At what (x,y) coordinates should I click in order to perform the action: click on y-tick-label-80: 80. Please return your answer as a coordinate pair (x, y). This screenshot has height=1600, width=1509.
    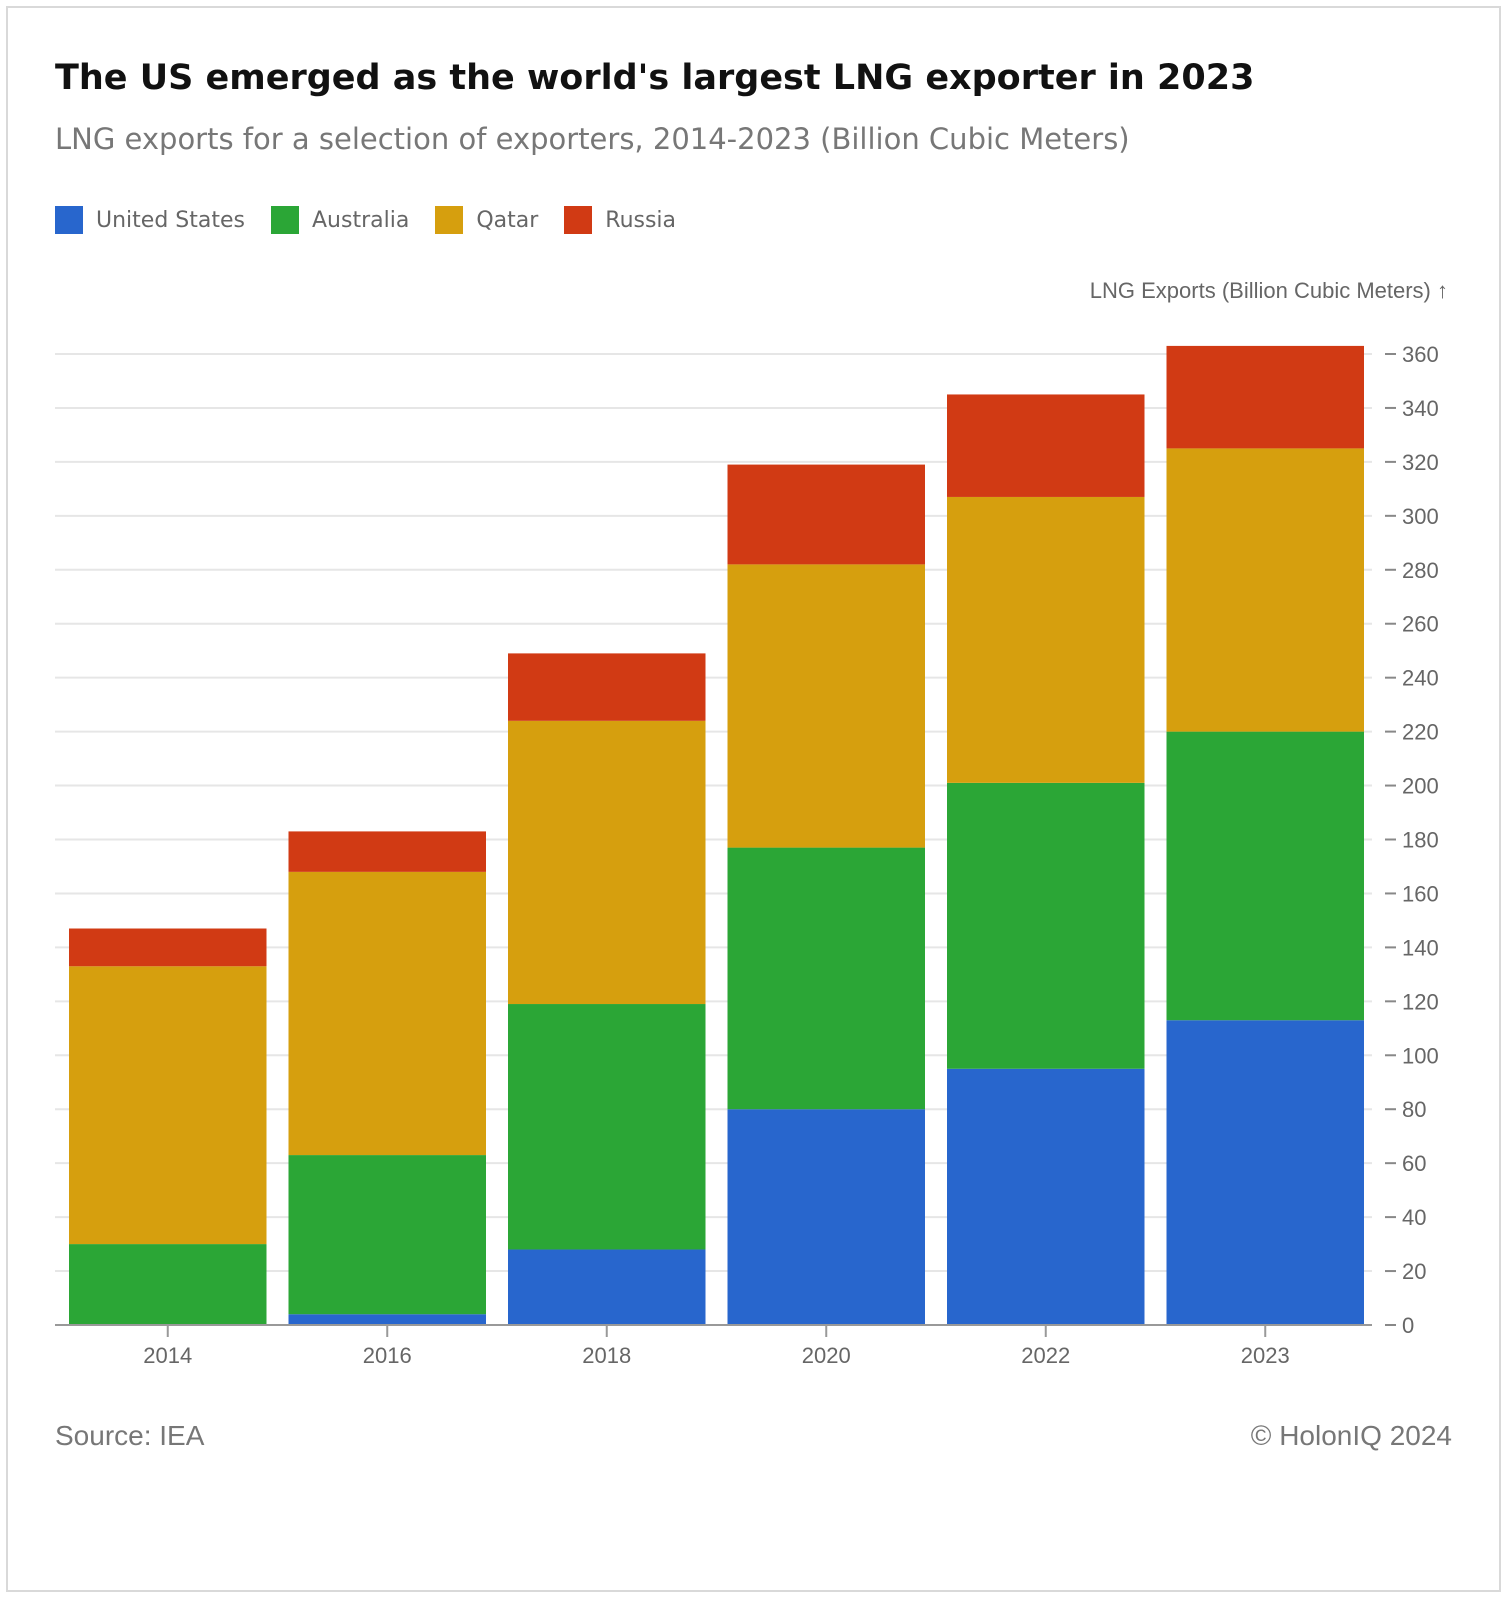
    Looking at the image, I should click on (1414, 1109).